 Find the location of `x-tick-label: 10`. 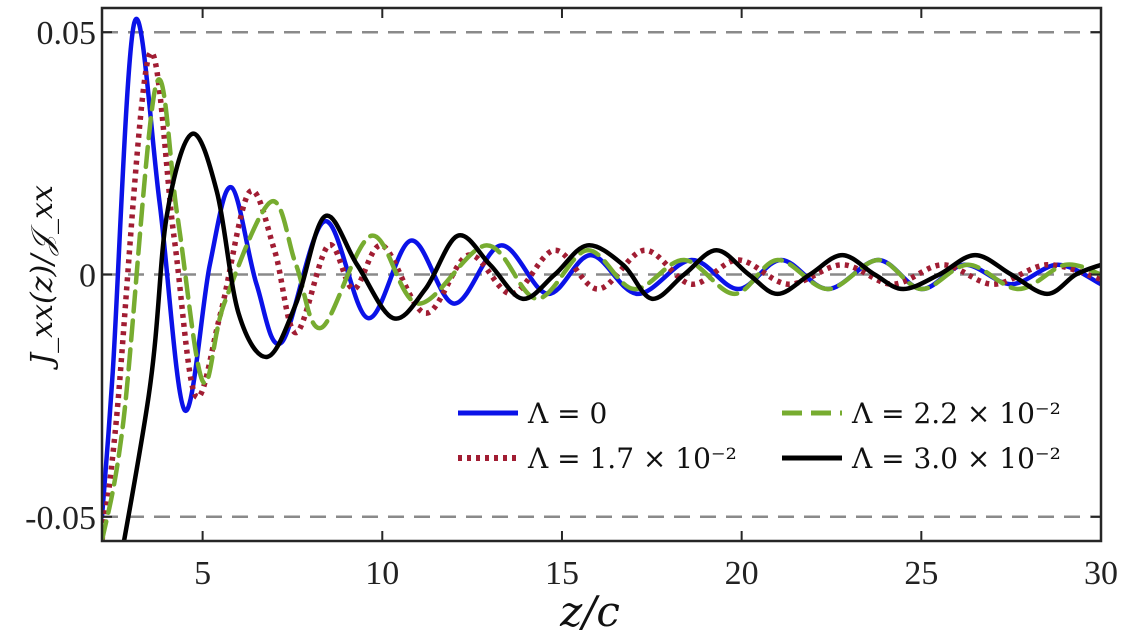

x-tick-label: 10 is located at coordinates (382, 573).